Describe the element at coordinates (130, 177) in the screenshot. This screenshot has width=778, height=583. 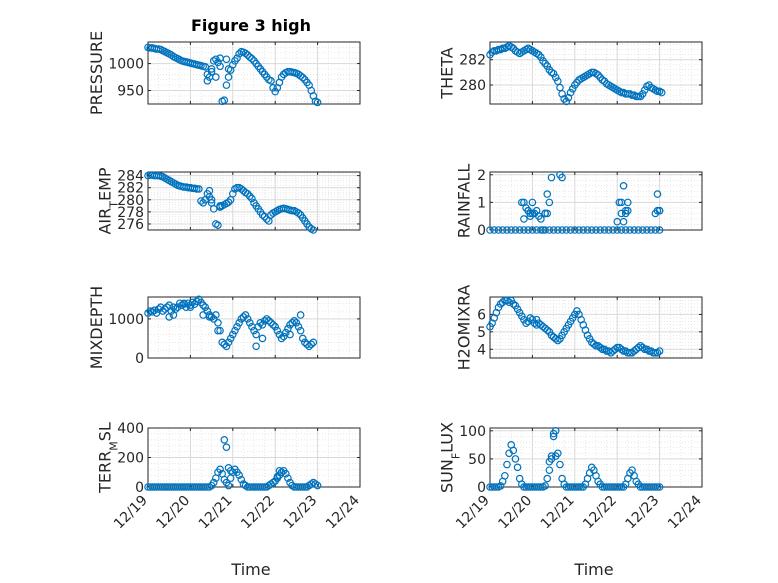
I see `y-tick-label: 284` at that location.